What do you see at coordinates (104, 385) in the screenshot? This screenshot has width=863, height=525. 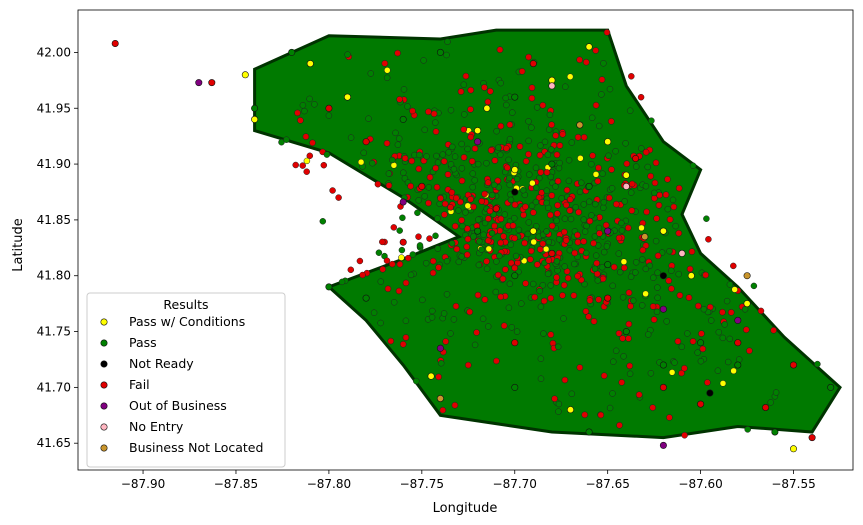 I see `legend-marker` at bounding box center [104, 385].